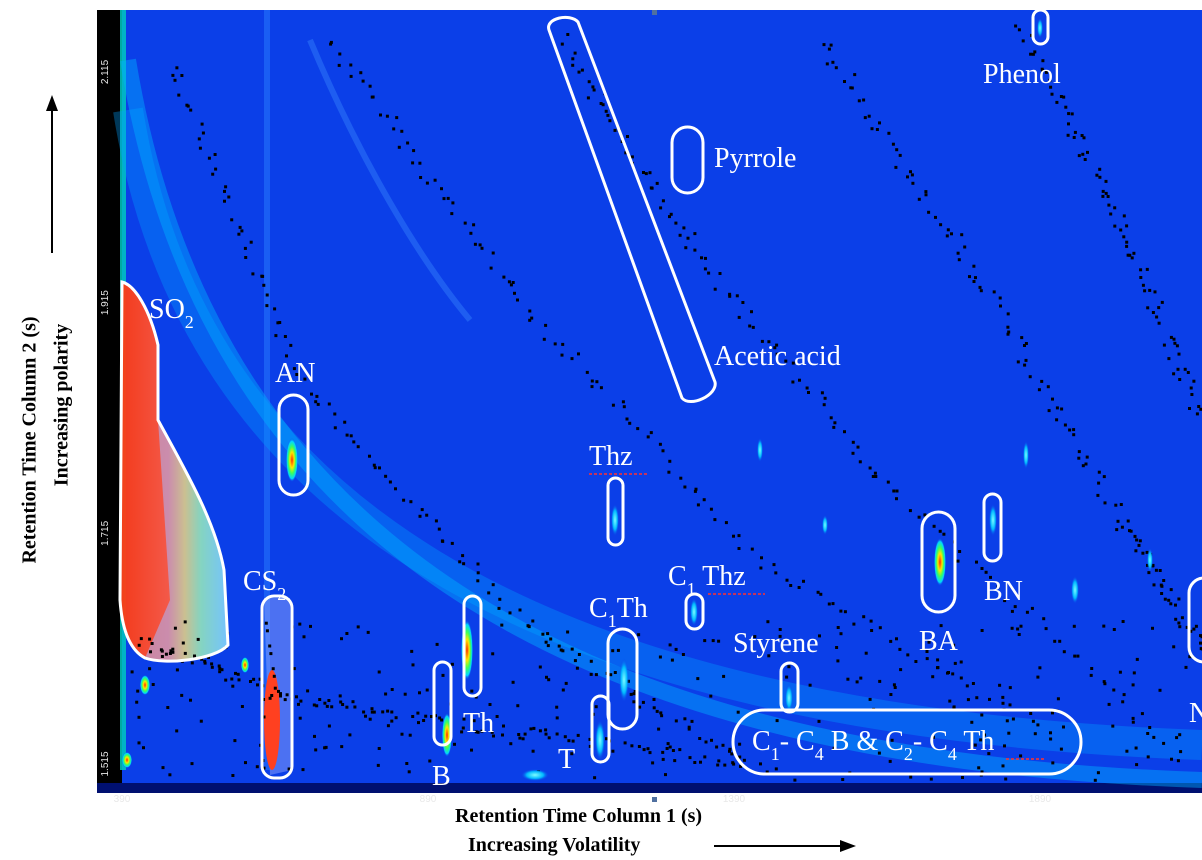  I want to click on th-outline, so click(472, 646).